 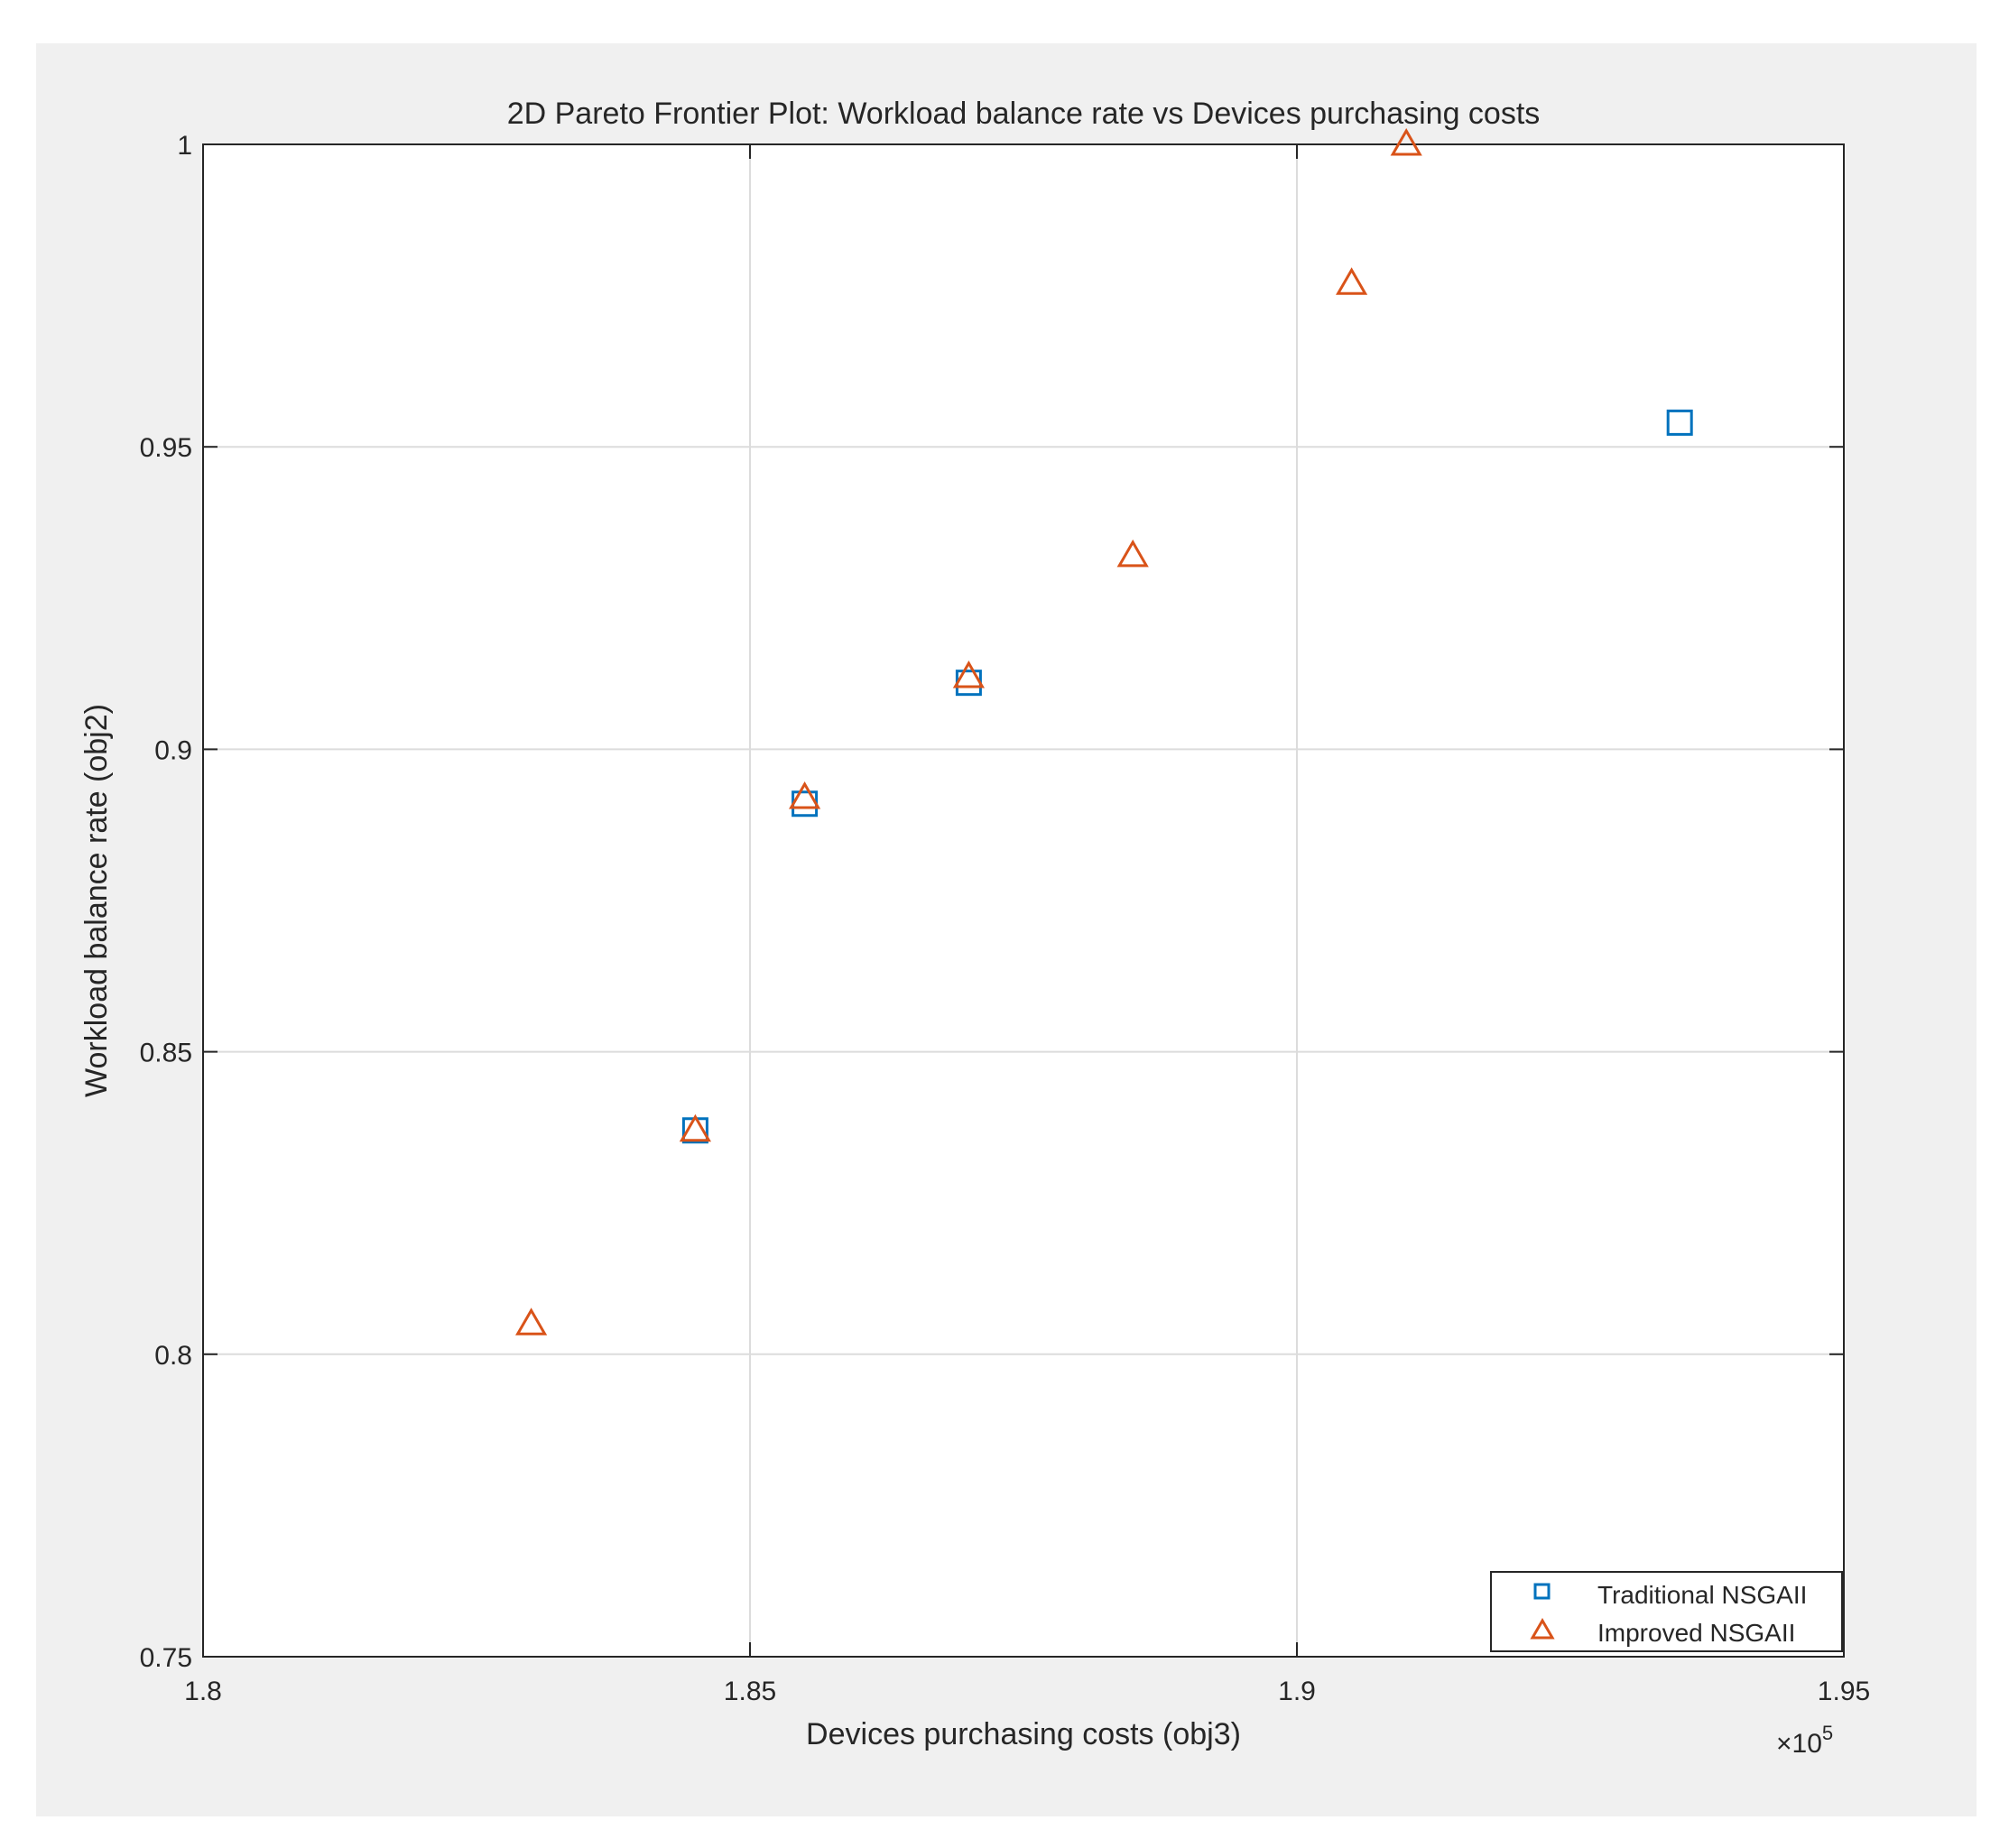 What do you see at coordinates (1542, 1629) in the screenshot?
I see `legend-triangle-marker` at bounding box center [1542, 1629].